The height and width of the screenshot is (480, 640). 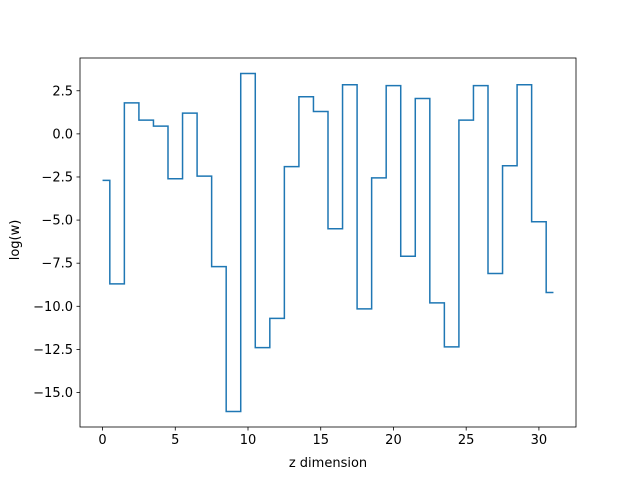 What do you see at coordinates (62, 134) in the screenshot?
I see `y-tick-label: 0.0` at bounding box center [62, 134].